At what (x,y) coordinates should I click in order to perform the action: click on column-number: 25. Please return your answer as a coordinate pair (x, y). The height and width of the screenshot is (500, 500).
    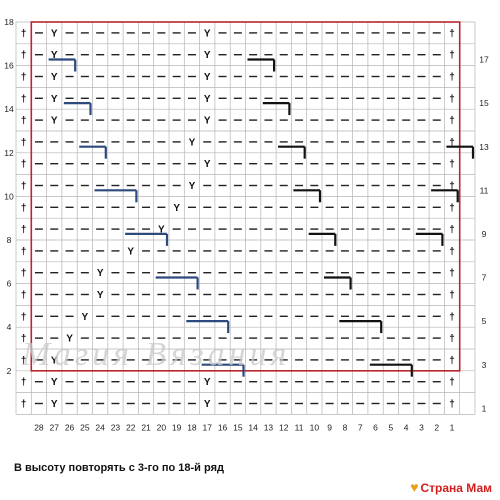
    Looking at the image, I should click on (85, 427).